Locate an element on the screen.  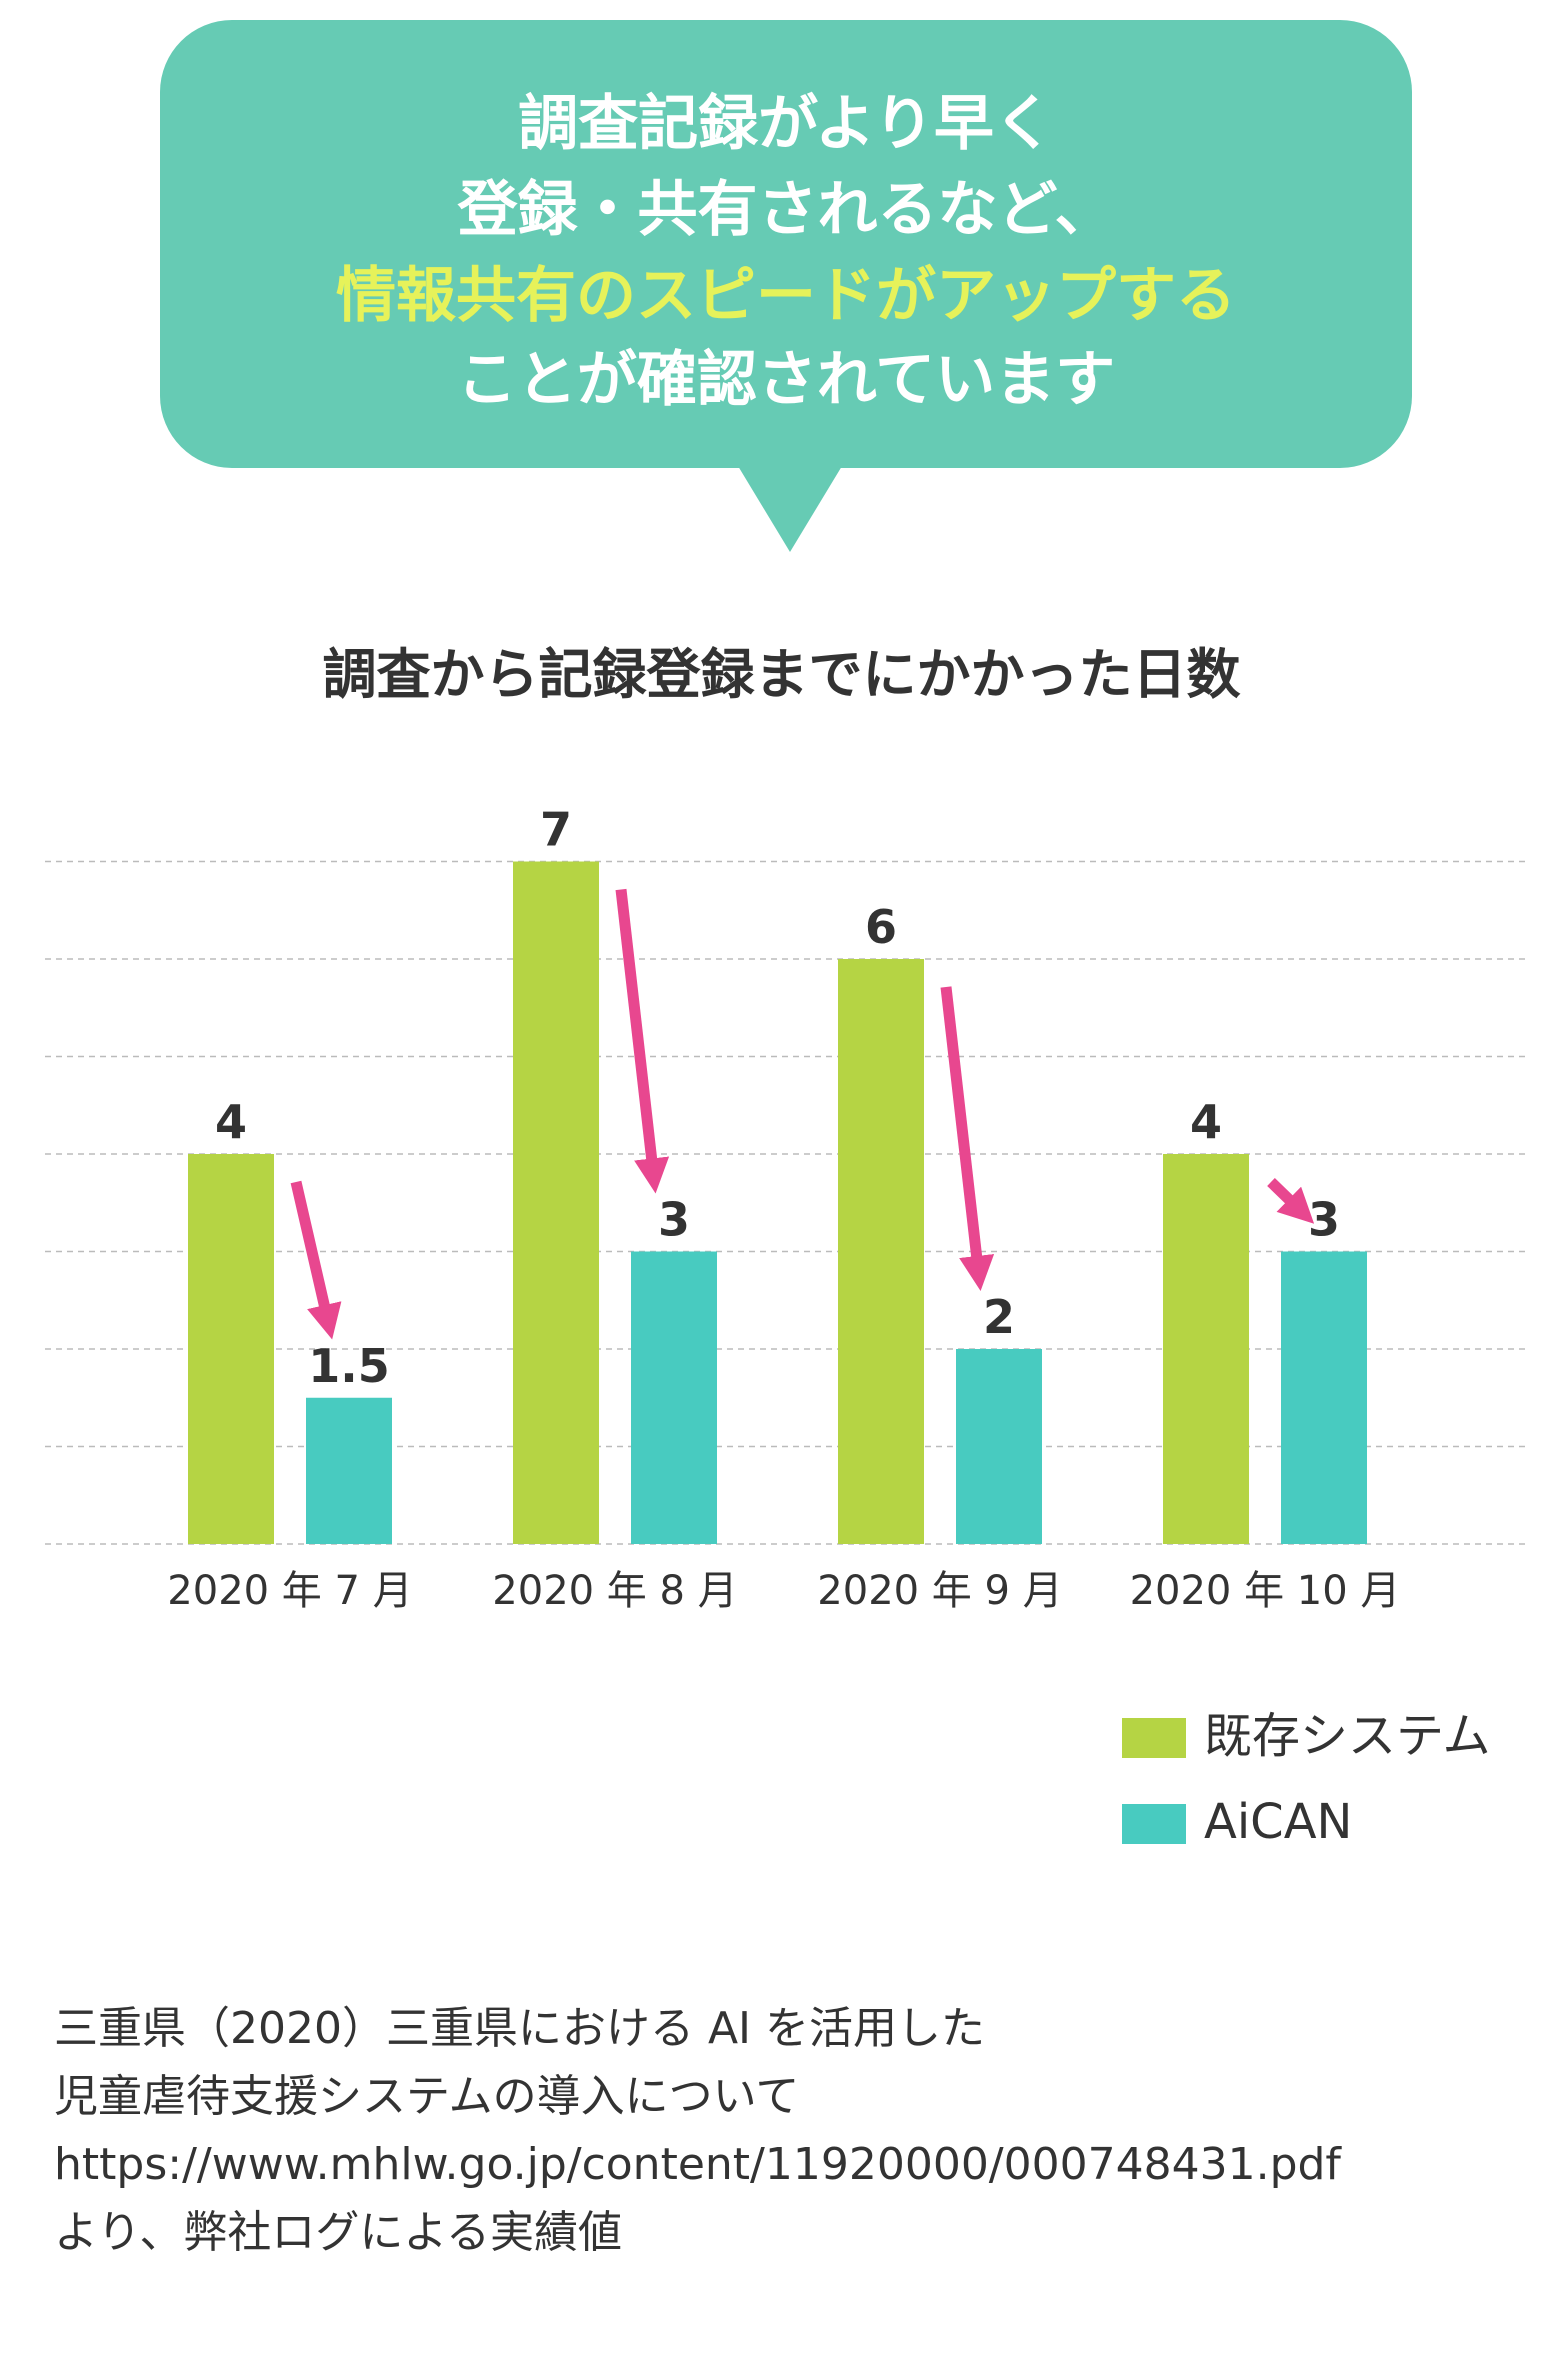
speech-bubble-tail is located at coordinates (790, 509).